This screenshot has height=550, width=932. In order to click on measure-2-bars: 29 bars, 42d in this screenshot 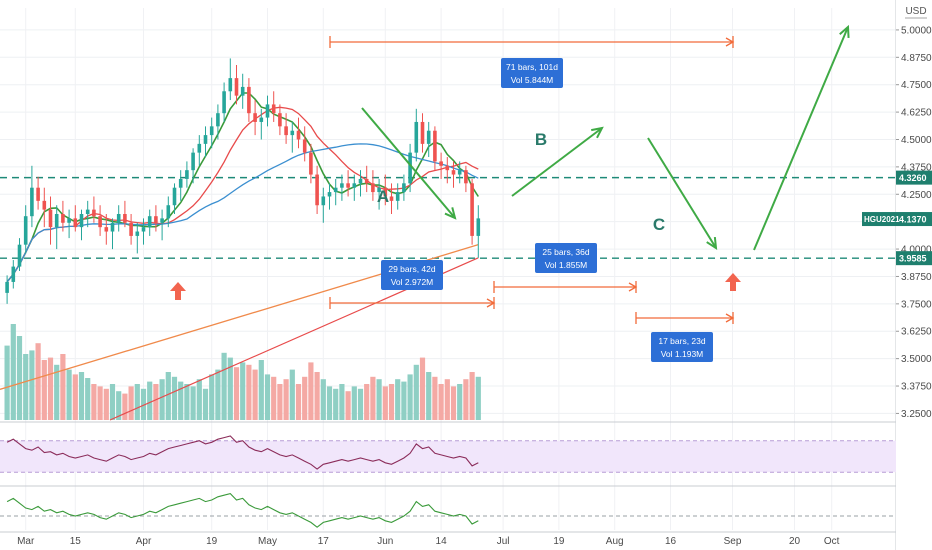, I will do `click(412, 269)`.